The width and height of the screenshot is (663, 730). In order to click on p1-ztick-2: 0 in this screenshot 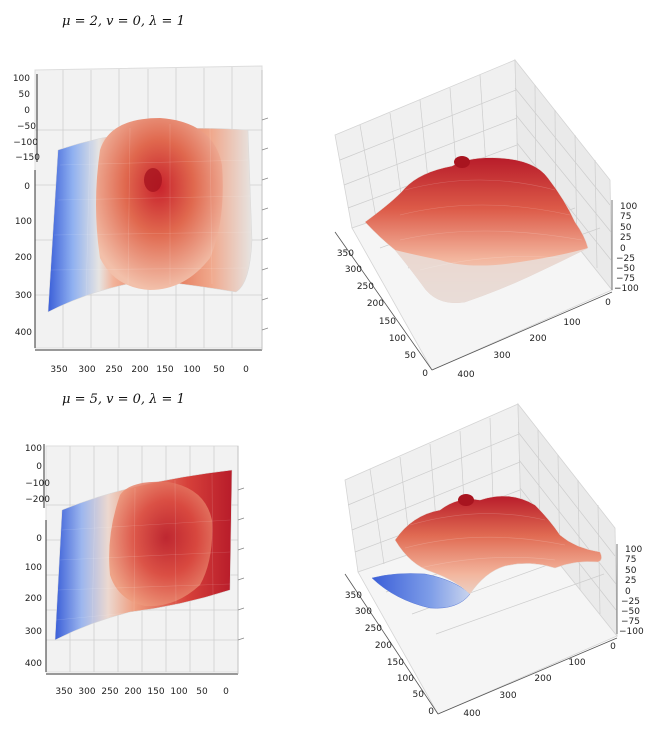, I will do `click(27, 111)`.